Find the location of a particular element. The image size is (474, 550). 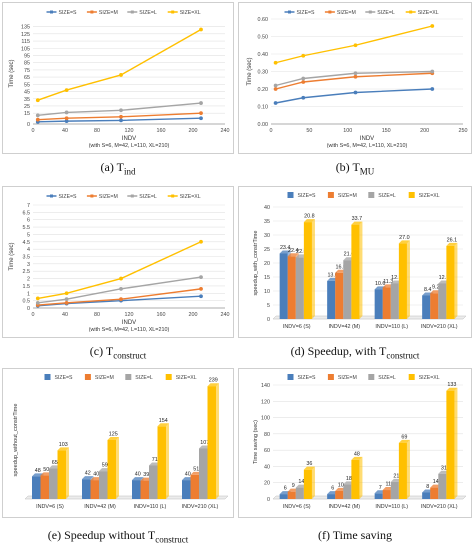

y-tick-label: 1 is located at coordinates (28, 294).